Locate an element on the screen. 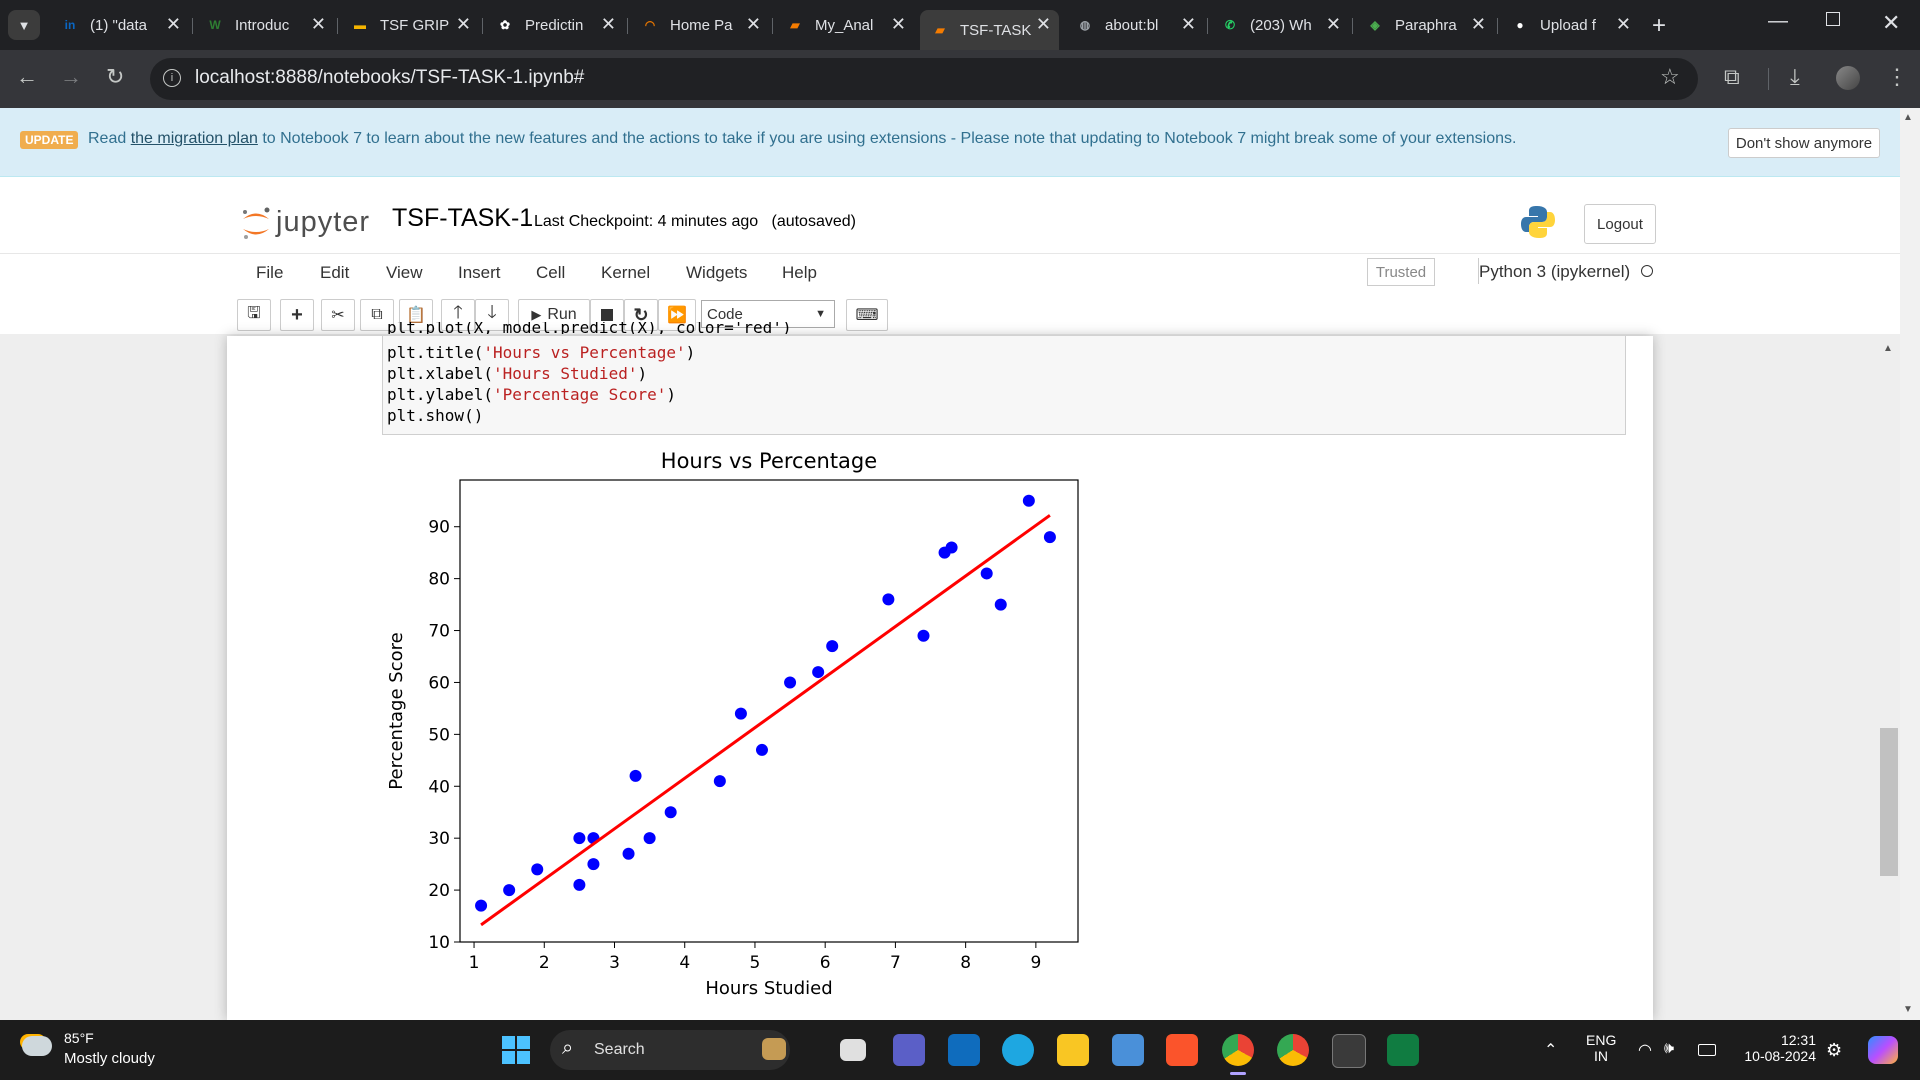 Image resolution: width=1920 pixels, height=1080 pixels. github-icon: ● is located at coordinates (1520, 25).